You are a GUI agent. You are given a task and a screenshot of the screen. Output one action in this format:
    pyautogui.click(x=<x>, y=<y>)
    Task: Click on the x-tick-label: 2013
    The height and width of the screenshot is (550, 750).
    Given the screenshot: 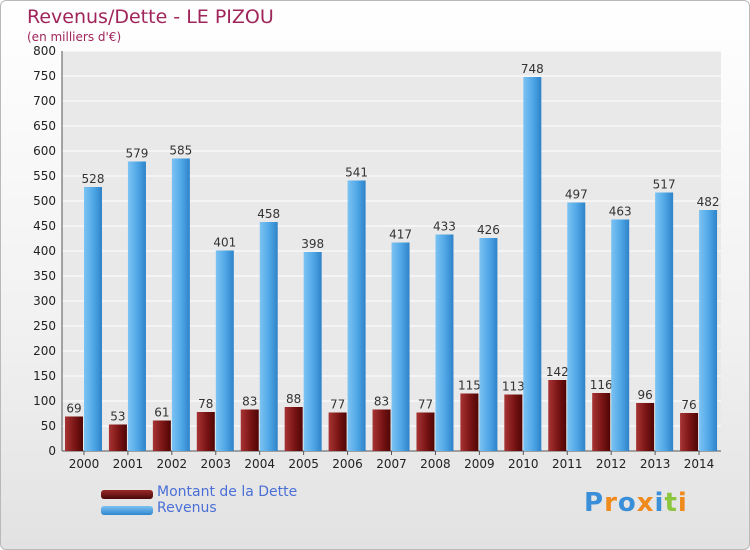 What is the action you would take?
    pyautogui.click(x=655, y=464)
    